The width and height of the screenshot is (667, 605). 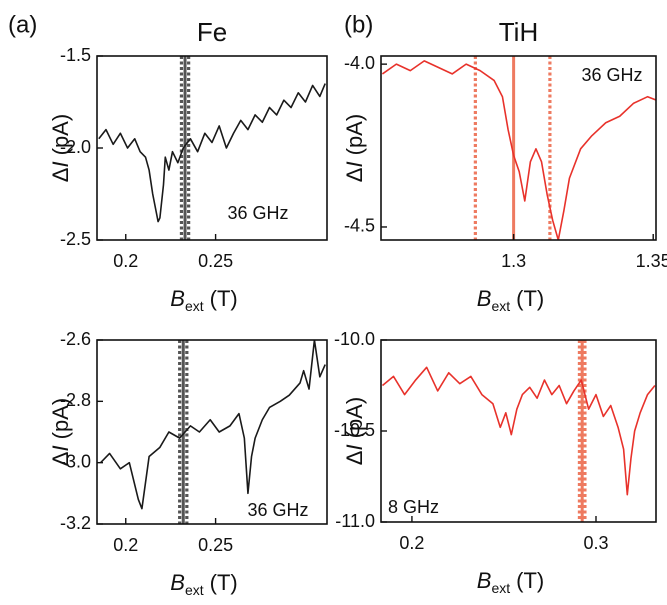 I want to click on y-tick-label: -2.0, so click(x=75, y=147).